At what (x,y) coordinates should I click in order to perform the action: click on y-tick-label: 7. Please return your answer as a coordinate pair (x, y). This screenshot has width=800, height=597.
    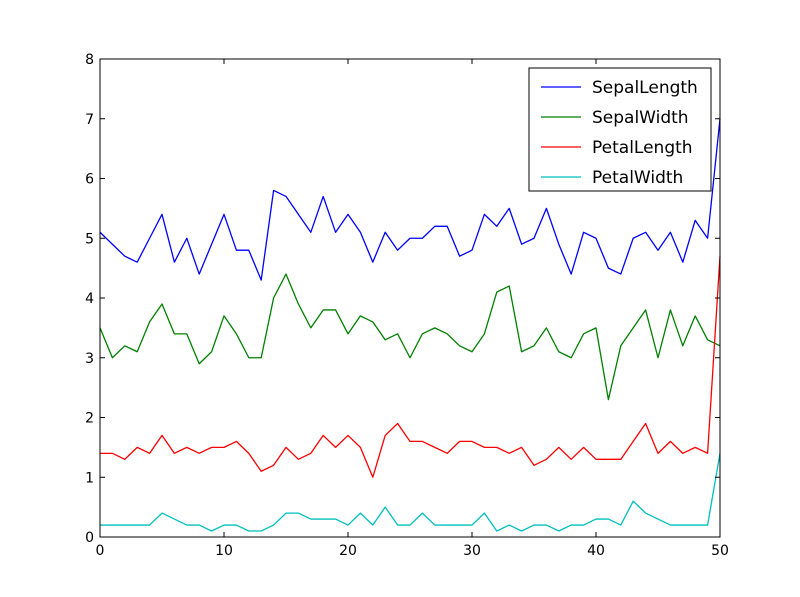
    Looking at the image, I should click on (89, 120).